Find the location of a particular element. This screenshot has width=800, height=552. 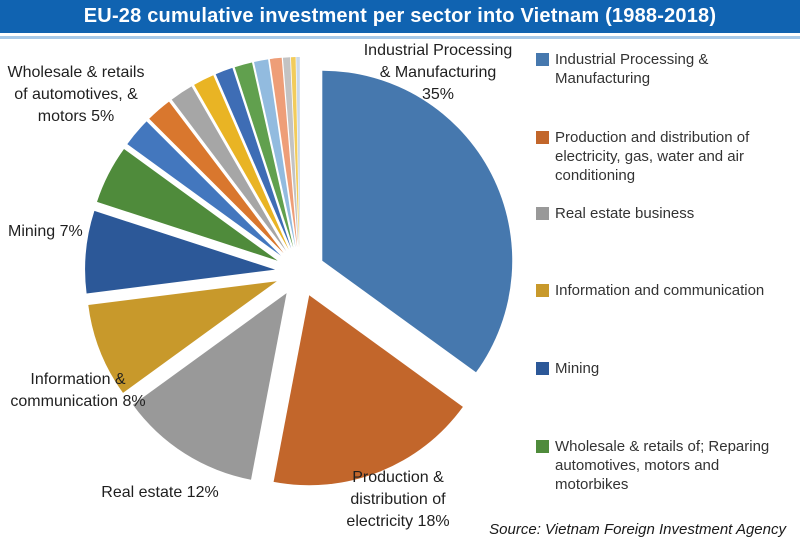

legend-label: Industrial Processing & Manufacturing is located at coordinates (632, 69).